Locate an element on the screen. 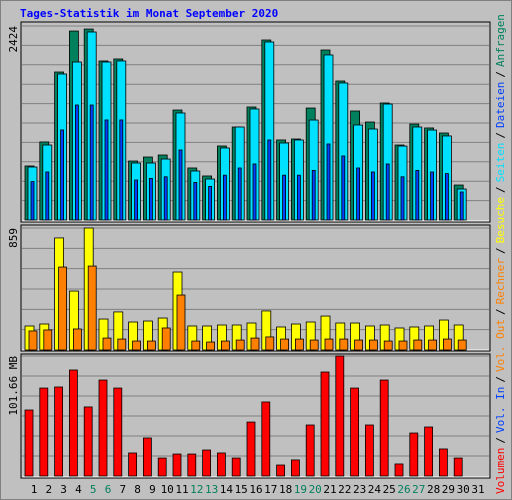 Image resolution: width=512 pixels, height=500 pixels. x-tick-label: 12 is located at coordinates (196, 489).